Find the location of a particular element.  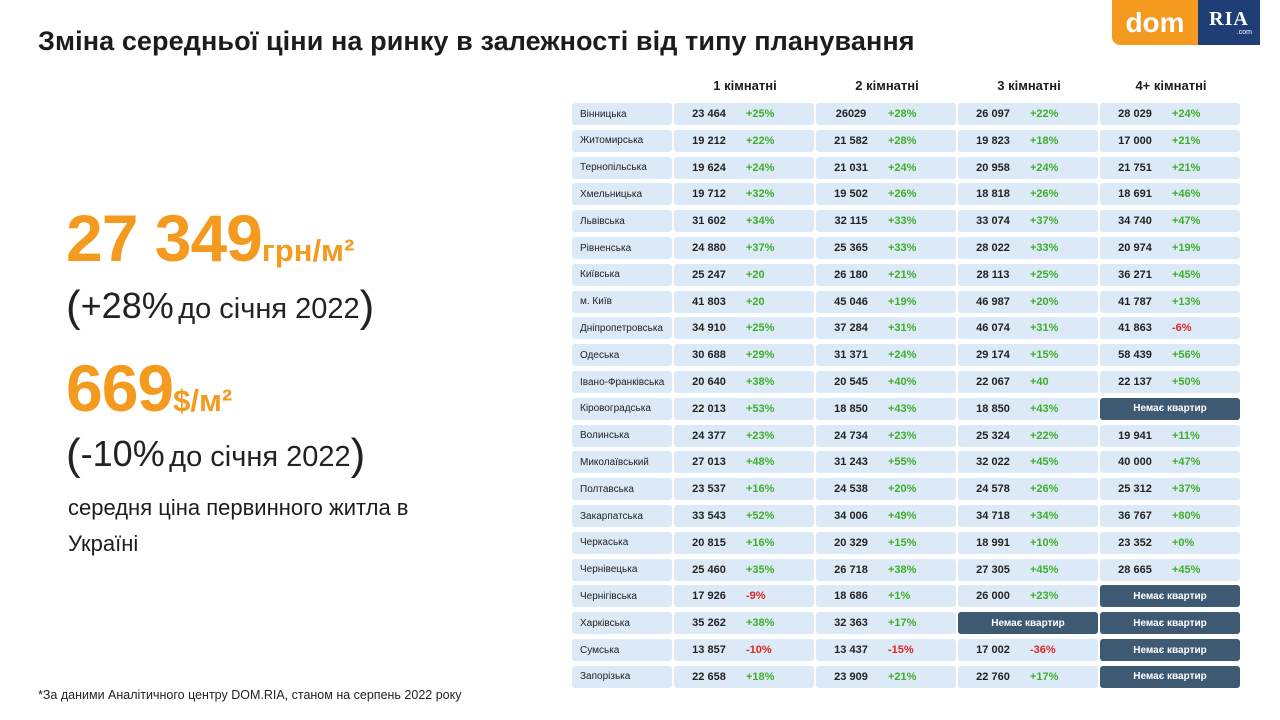

price-change: +37% is located at coordinates (1044, 221).